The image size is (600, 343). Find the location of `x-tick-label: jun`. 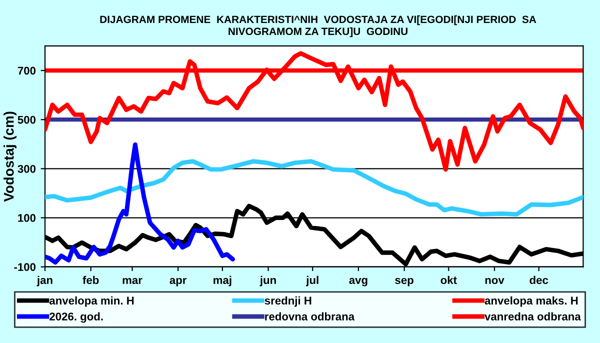

x-tick-label: jun is located at coordinates (268, 281).